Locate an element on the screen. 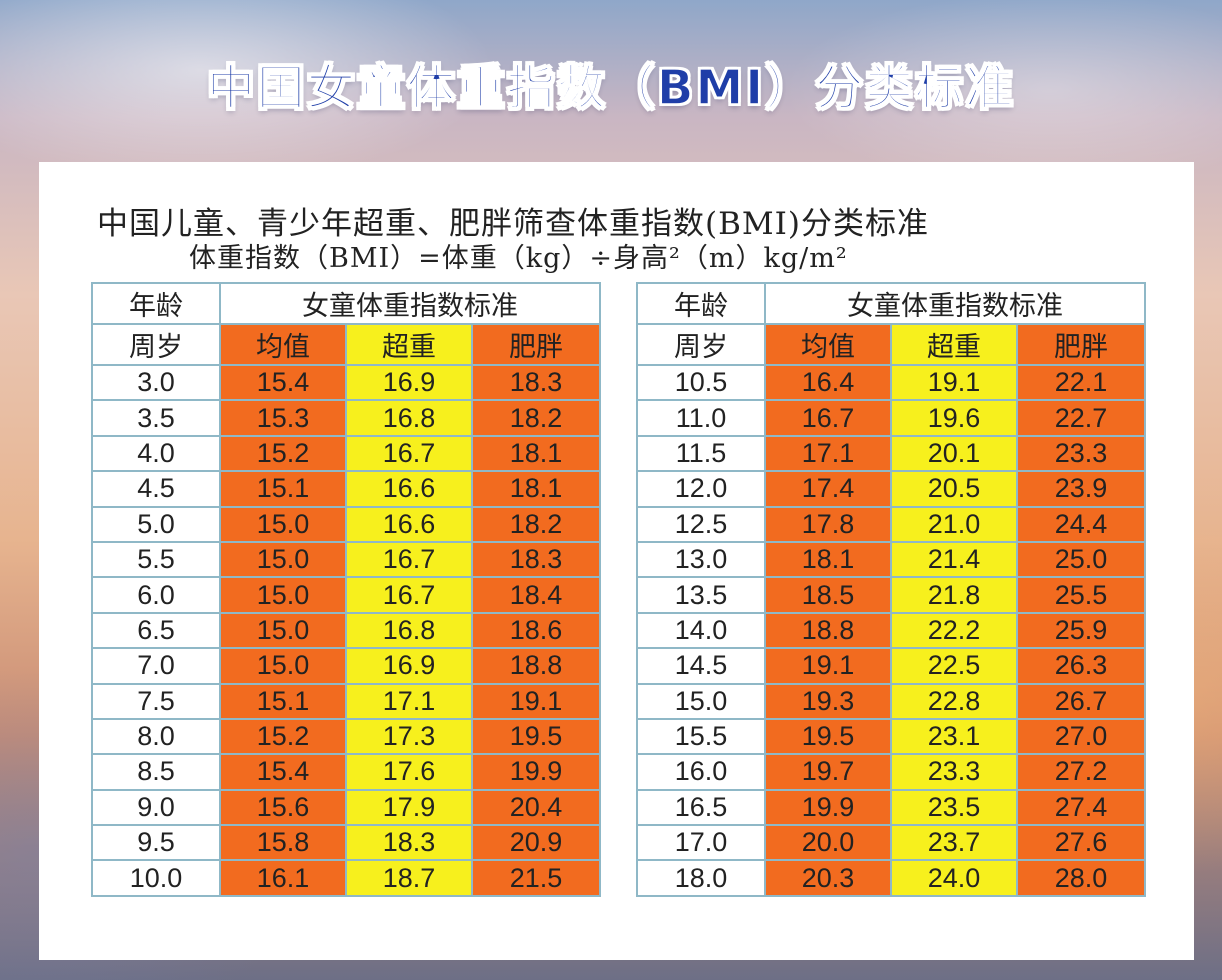  table-row: 9.0 15.6 17.9 20.4 is located at coordinates (346, 807).